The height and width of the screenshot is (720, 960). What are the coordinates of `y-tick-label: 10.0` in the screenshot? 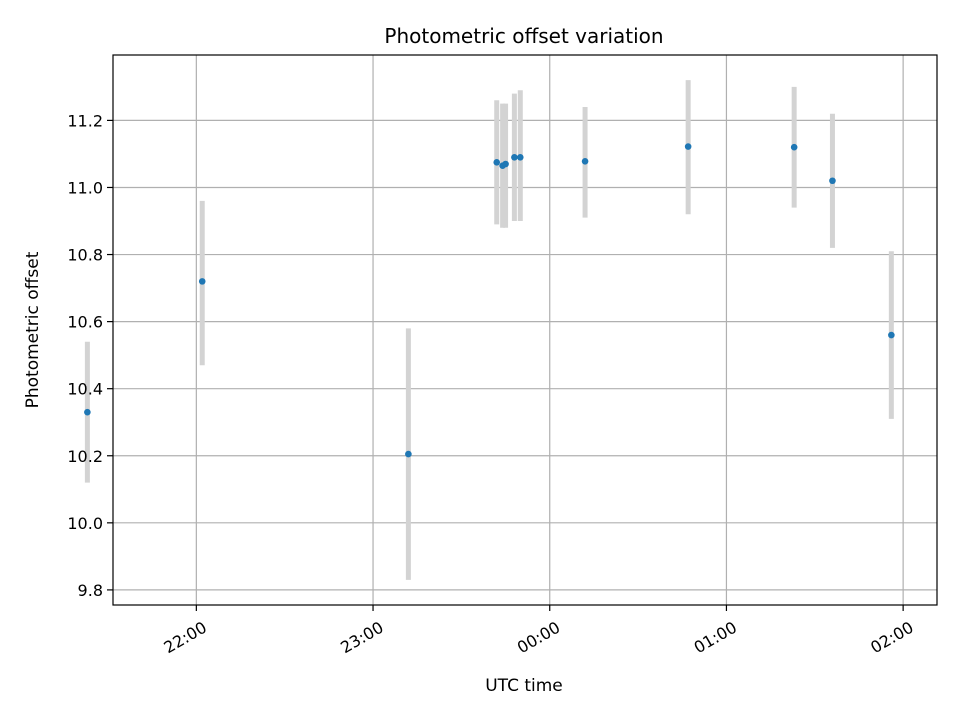 It's located at (85, 523).